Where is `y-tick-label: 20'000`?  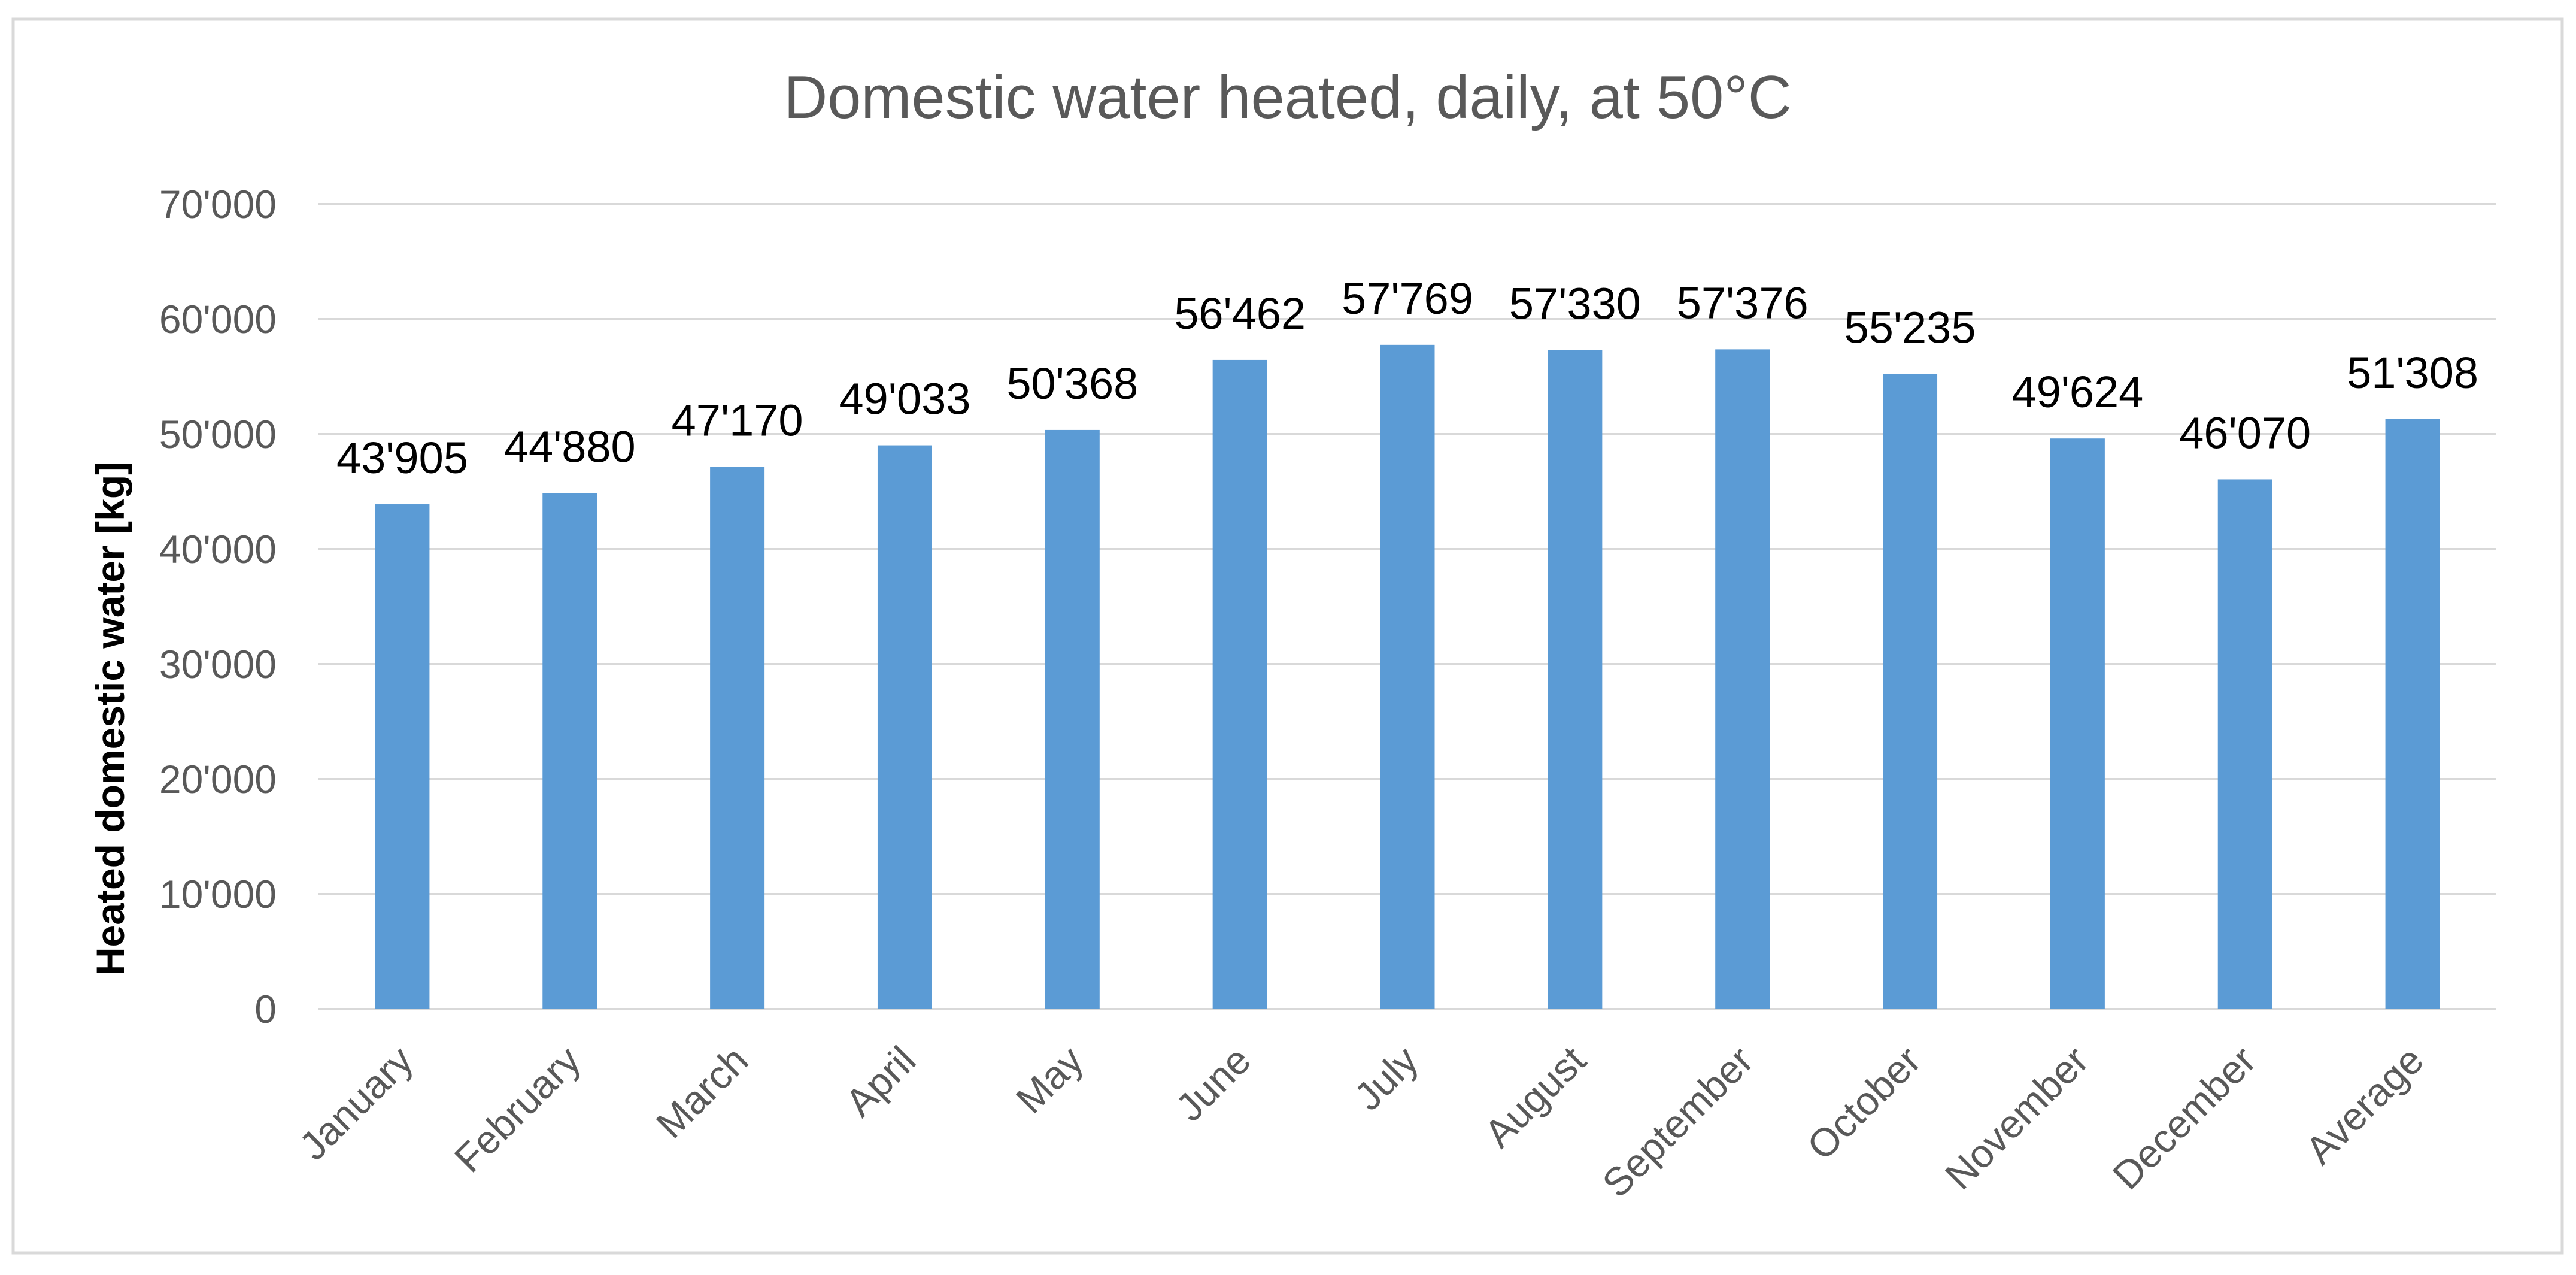 y-tick-label: 20'000 is located at coordinates (218, 779).